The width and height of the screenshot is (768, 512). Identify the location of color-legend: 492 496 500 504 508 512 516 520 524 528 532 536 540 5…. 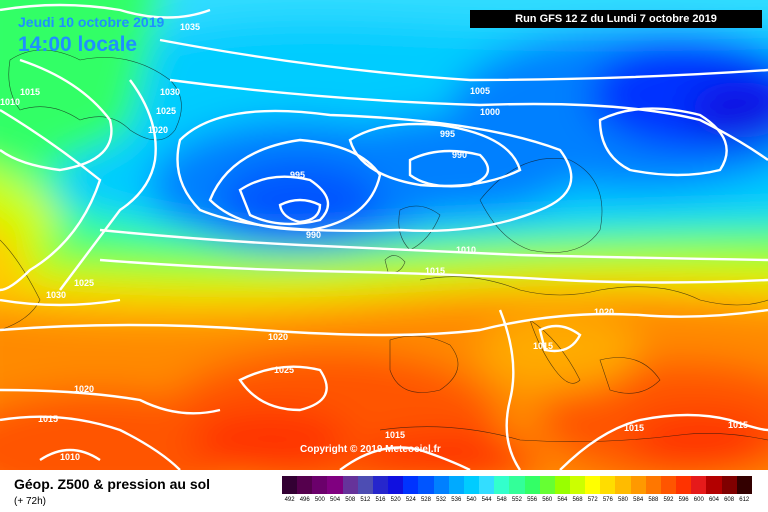
(517, 491).